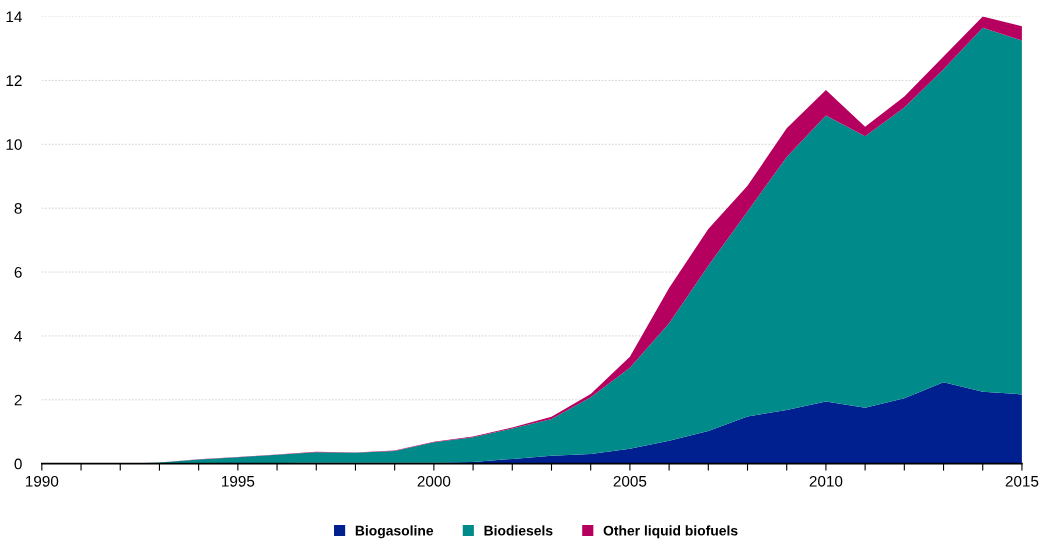  I want to click on y-tick-label: 0, so click(18, 464).